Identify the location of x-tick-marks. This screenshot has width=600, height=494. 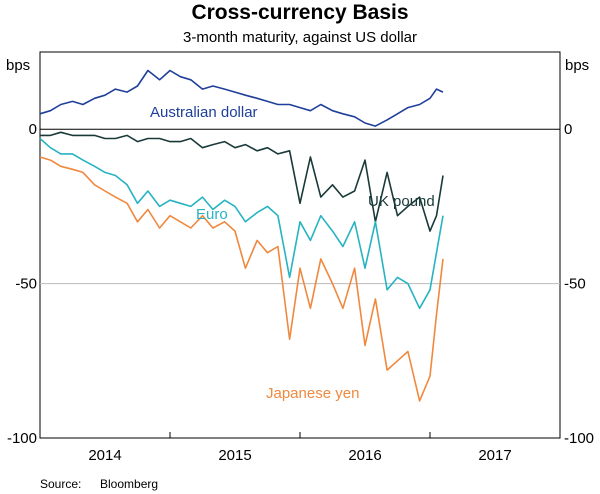
(235, 435).